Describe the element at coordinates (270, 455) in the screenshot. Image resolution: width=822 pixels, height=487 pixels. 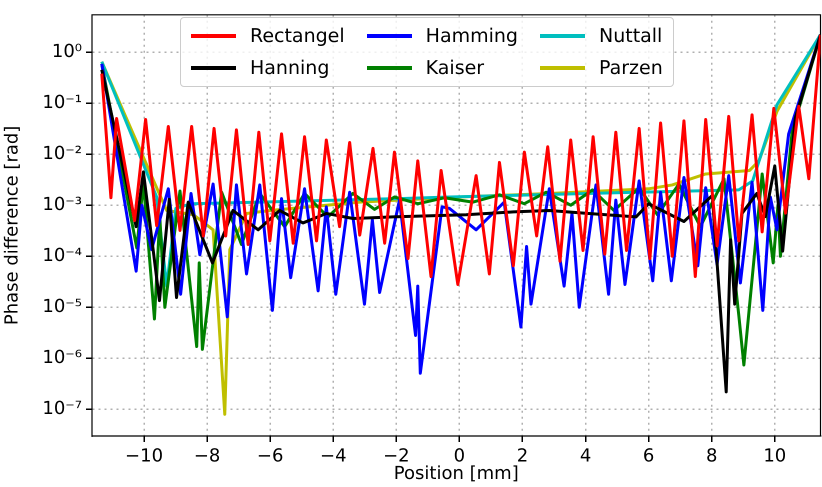
I see `x-tick-label: −6` at that location.